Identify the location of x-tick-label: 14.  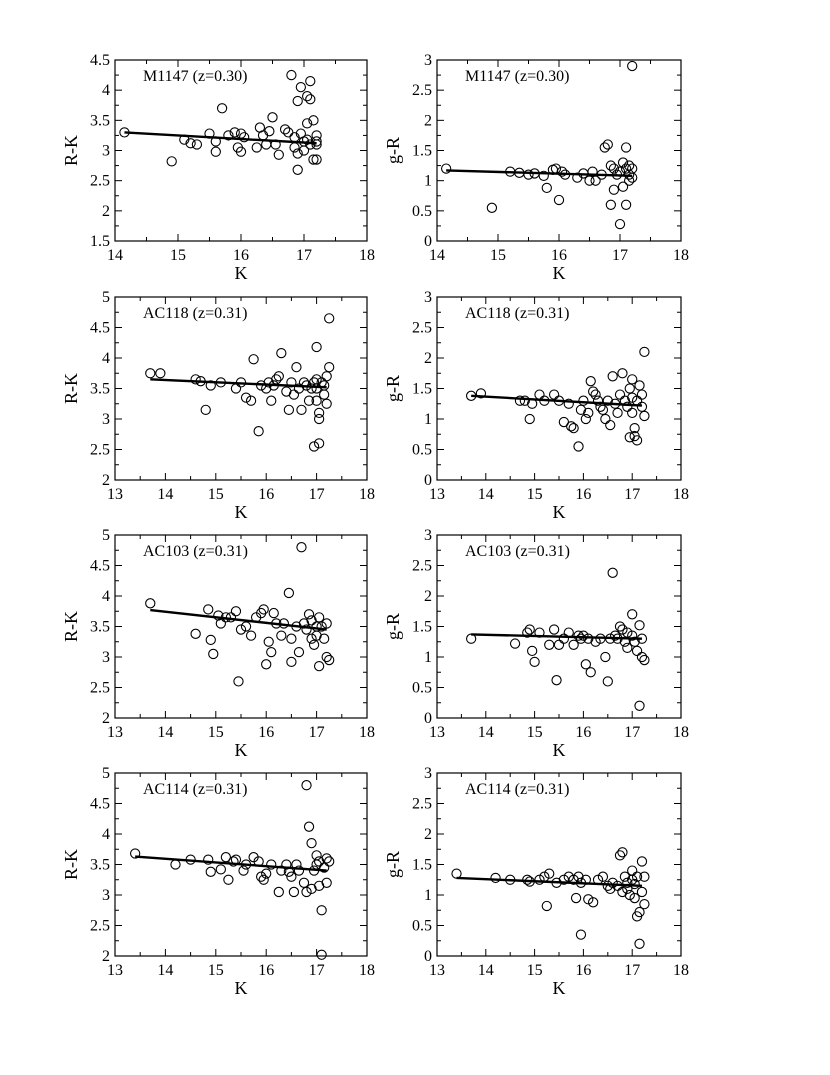
(165, 732).